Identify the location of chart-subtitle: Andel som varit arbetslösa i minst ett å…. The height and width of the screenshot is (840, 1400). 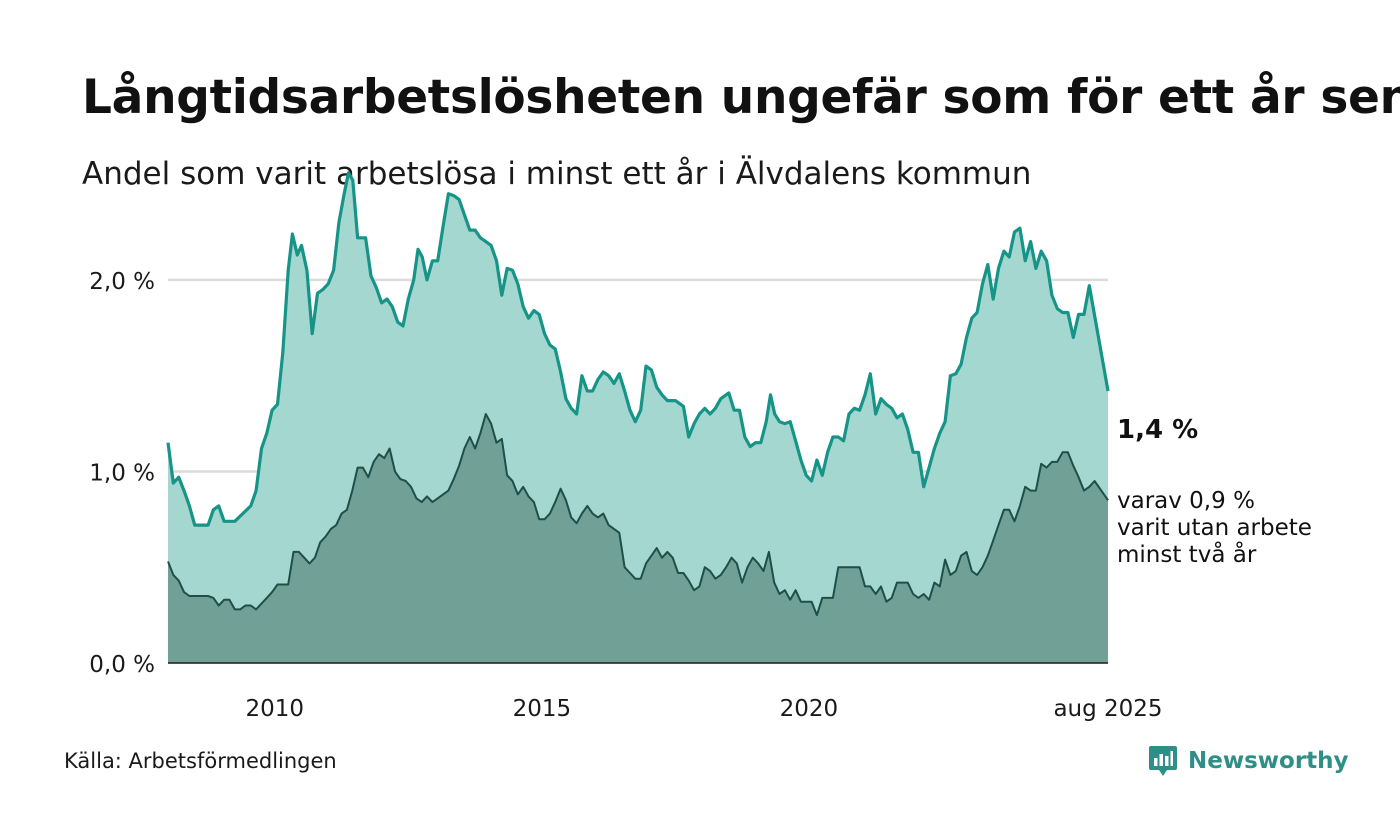
(557, 174).